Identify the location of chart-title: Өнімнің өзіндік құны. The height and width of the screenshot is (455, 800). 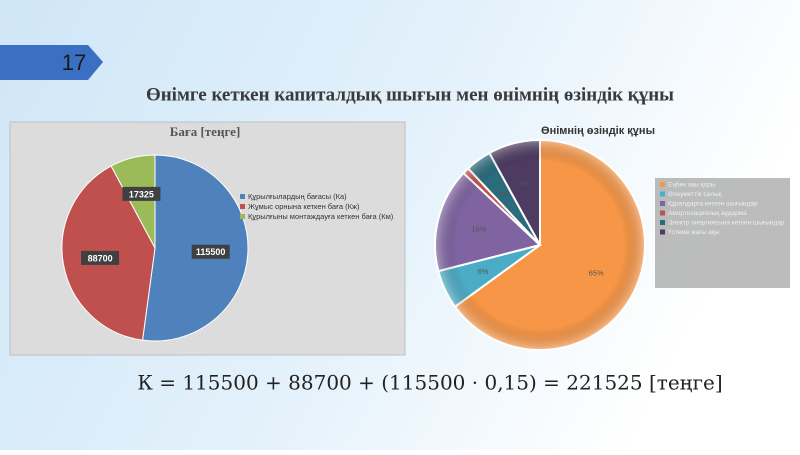
(598, 131).